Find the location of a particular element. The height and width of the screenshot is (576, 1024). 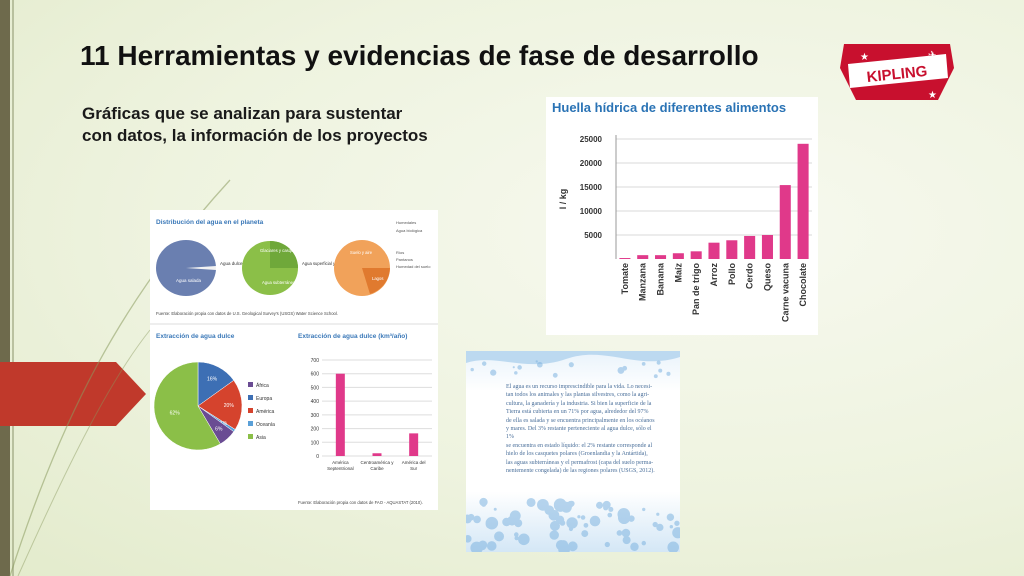

x-tick-label: Manzana is located at coordinates (643, 281).